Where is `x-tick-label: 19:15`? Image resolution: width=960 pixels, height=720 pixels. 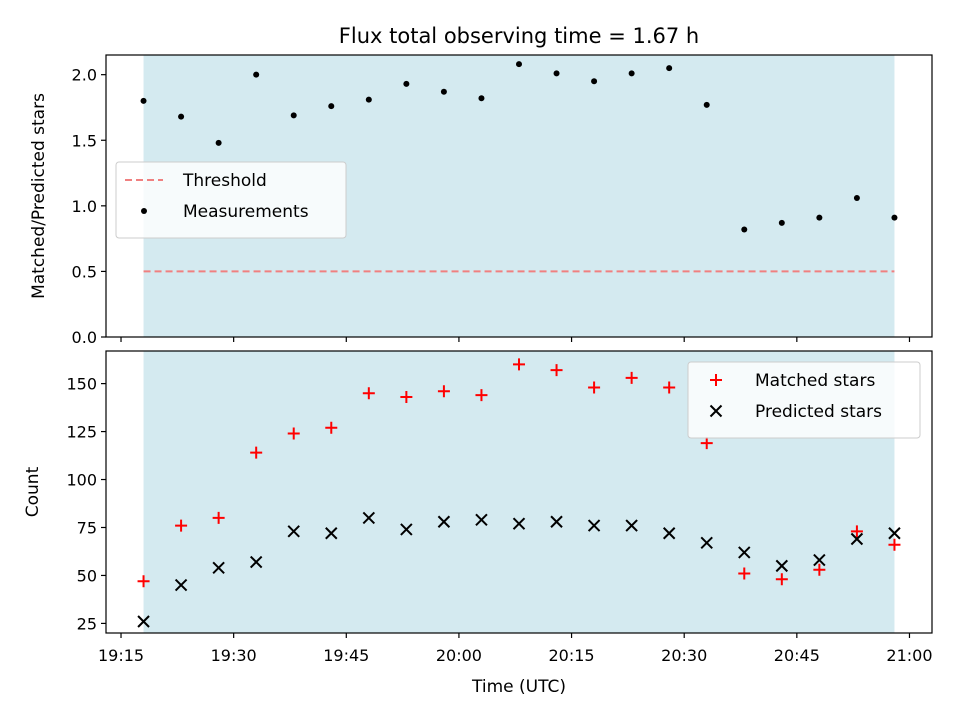
x-tick-label: 19:15 is located at coordinates (121, 655).